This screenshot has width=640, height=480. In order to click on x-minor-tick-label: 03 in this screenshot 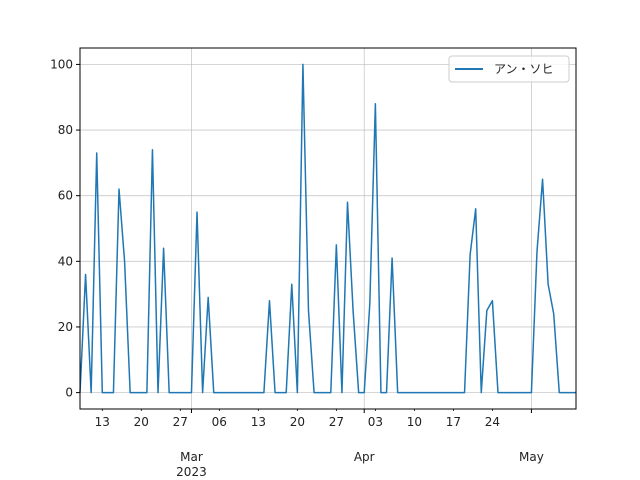, I will do `click(375, 422)`.